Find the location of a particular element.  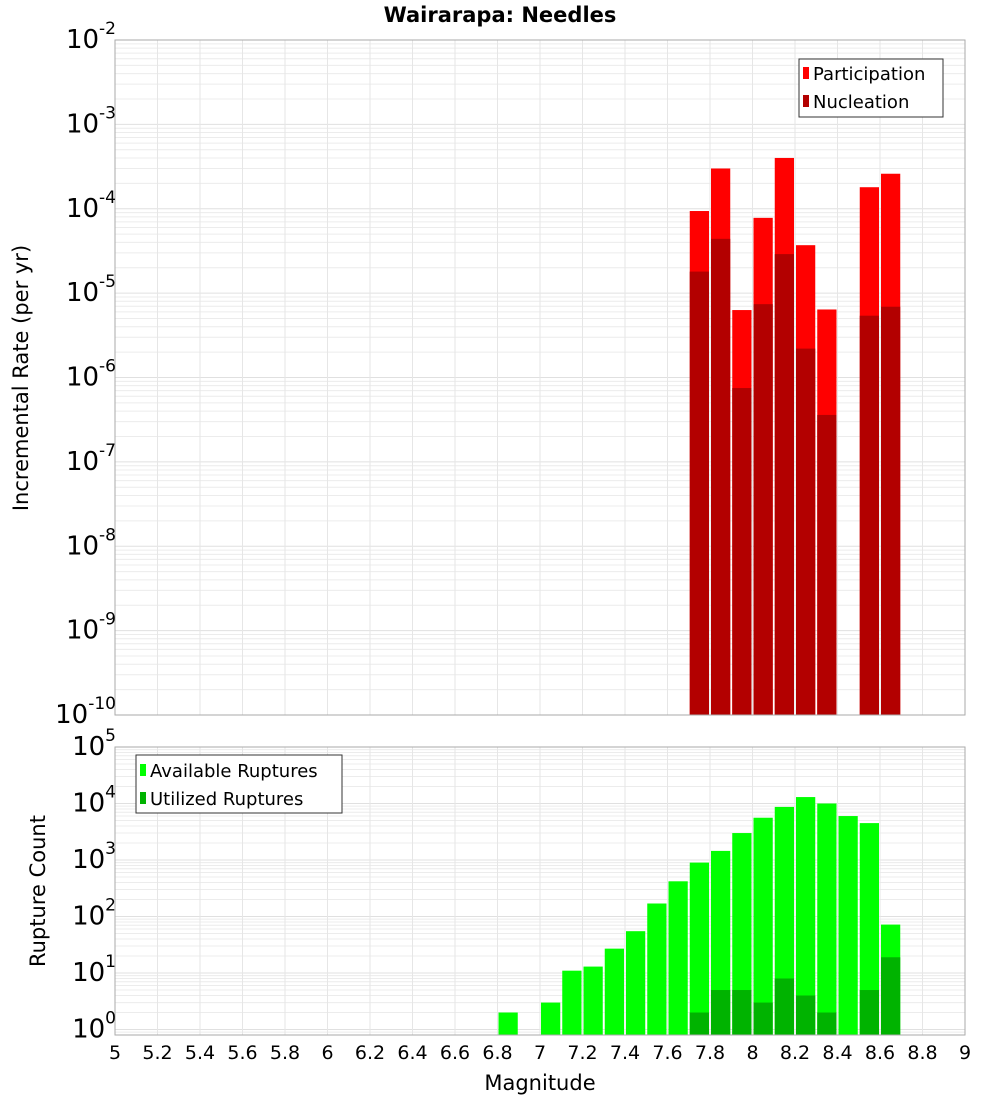

y-tick-label: 10⁴ is located at coordinates (94, 801).